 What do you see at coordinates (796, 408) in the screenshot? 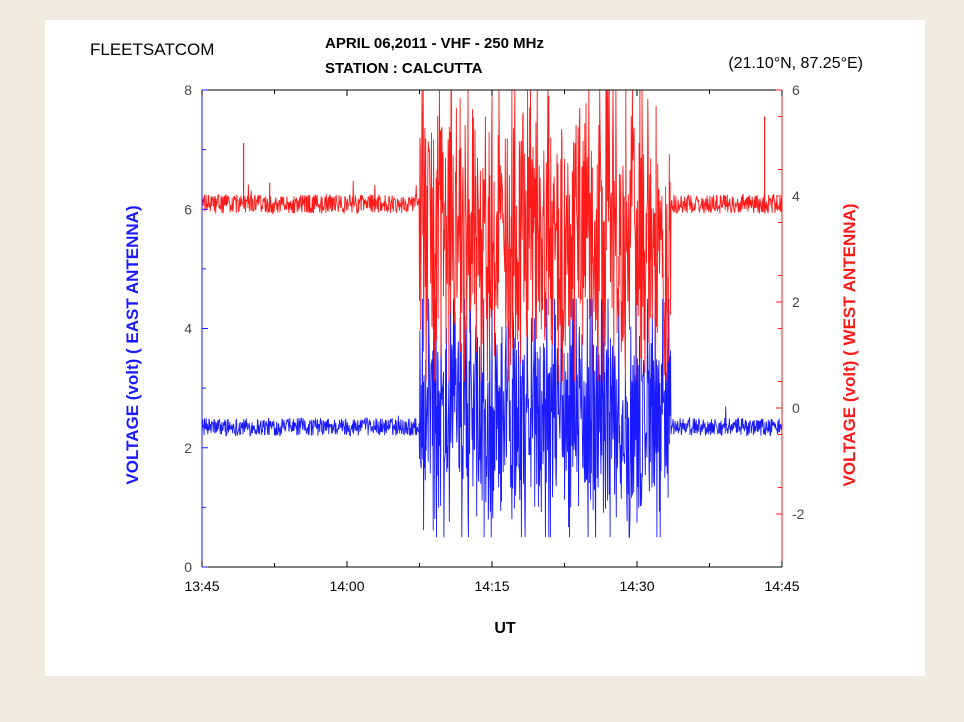
I see `right-y-tick-label: 0` at bounding box center [796, 408].